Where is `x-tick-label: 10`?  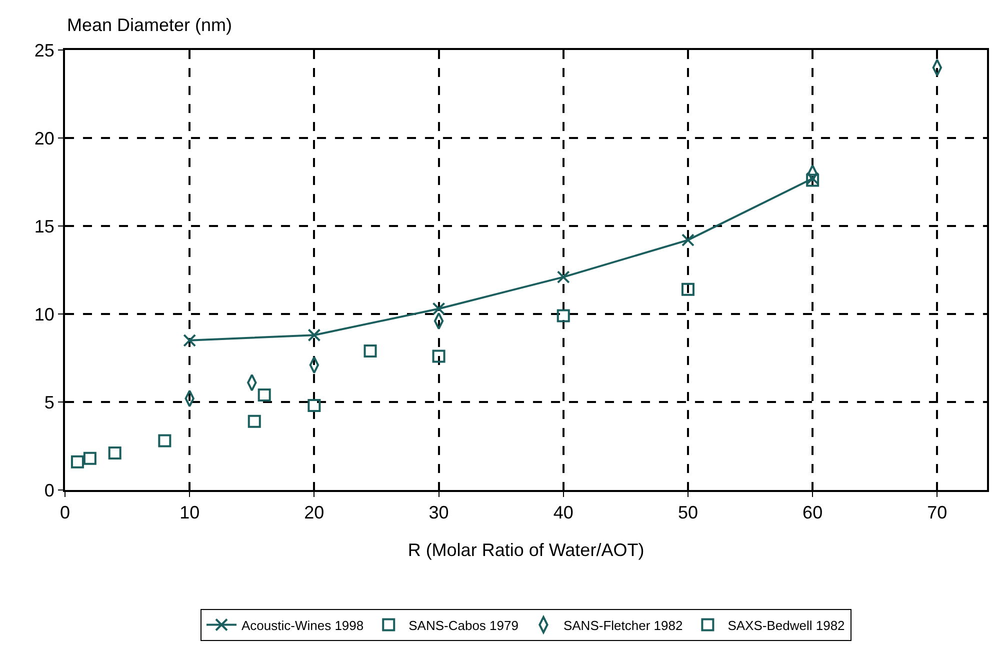
x-tick-label: 10 is located at coordinates (190, 512).